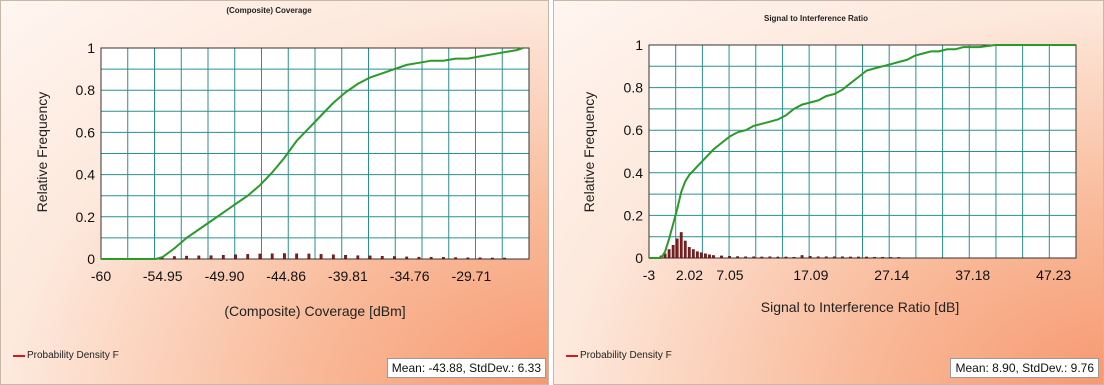 The image size is (1104, 385). Describe the element at coordinates (810, 275) in the screenshot. I see `x-tick-label: 17.09` at that location.